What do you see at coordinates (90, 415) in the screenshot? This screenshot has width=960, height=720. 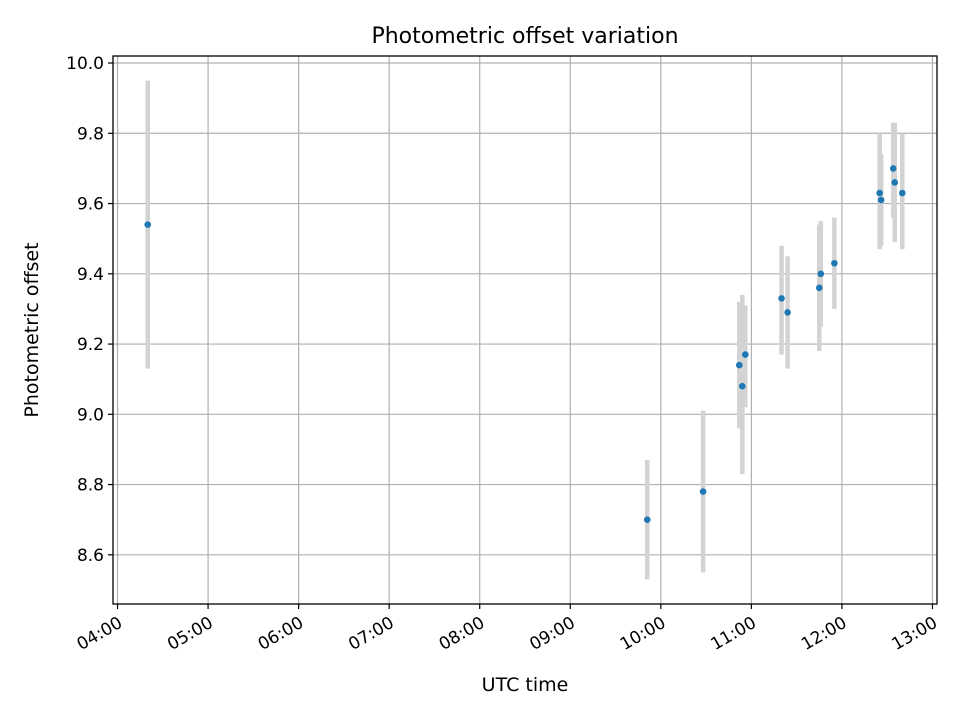 I see `y-tick-label: 9.0` at bounding box center [90, 415].